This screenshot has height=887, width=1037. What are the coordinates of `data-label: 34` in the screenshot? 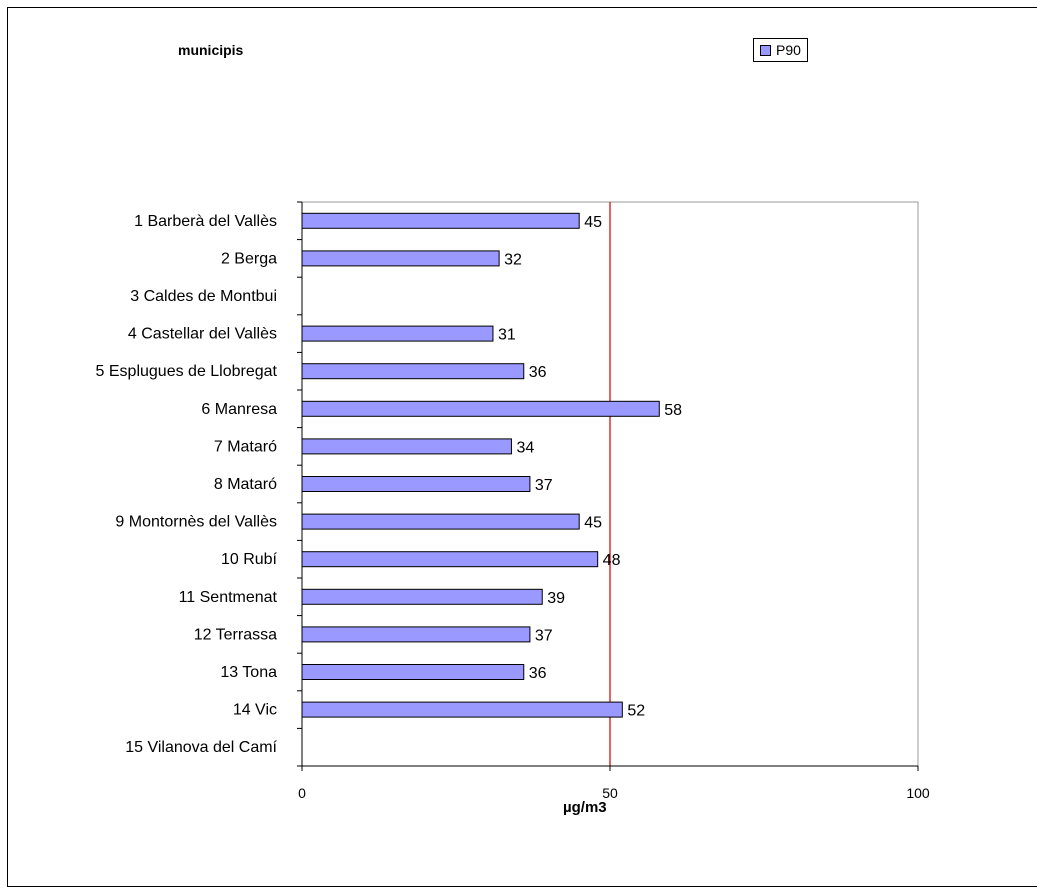 It's located at (525, 447).